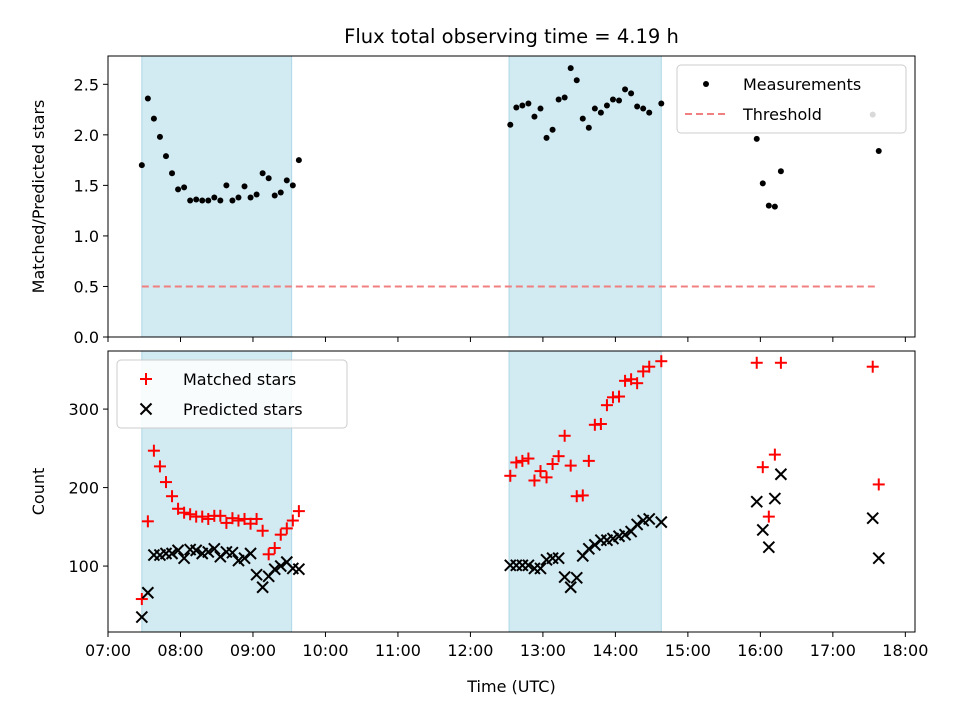 Image resolution: width=960 pixels, height=720 pixels. What do you see at coordinates (86, 286) in the screenshot?
I see `y-tick-label: 0.5` at bounding box center [86, 286].